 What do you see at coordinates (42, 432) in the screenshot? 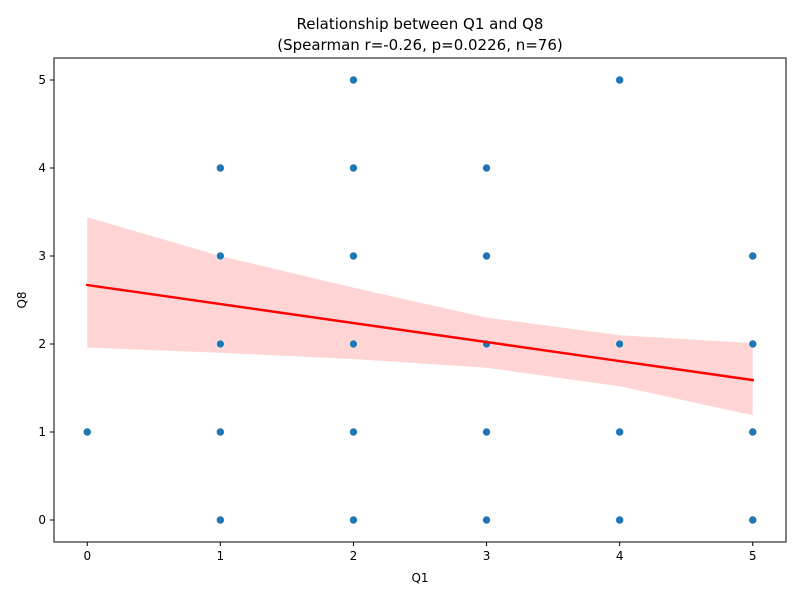
I see `y-tick-label: 1` at bounding box center [42, 432].